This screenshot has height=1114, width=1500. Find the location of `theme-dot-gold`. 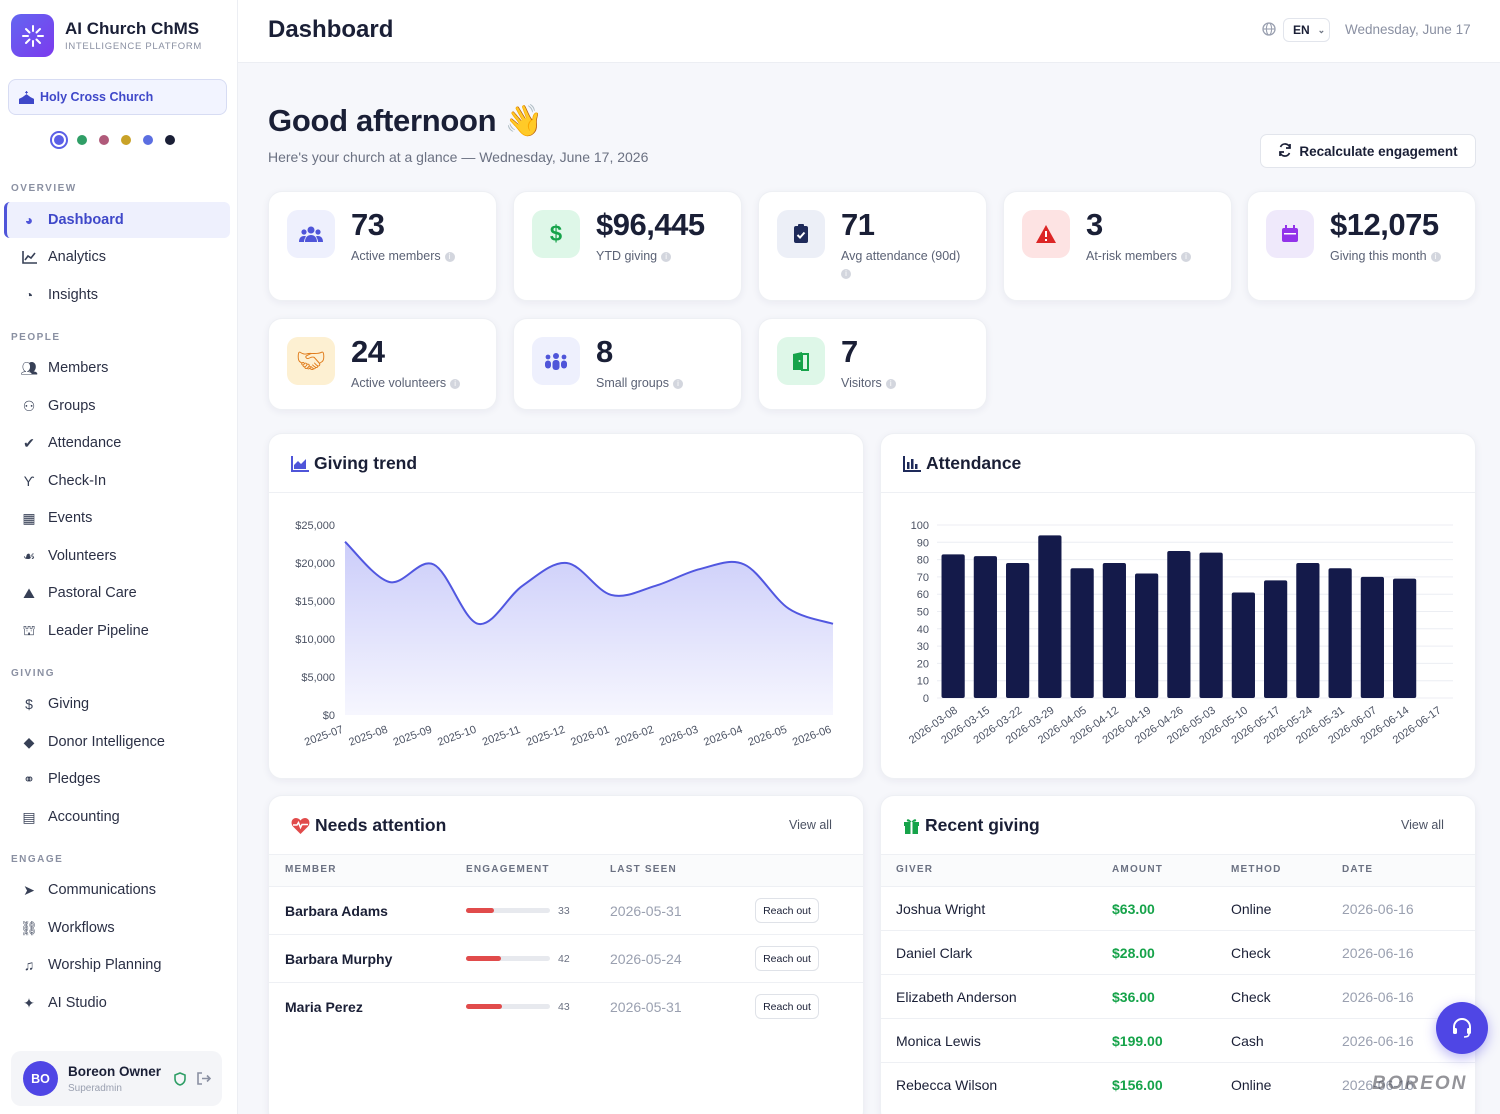

theme-dot-gold is located at coordinates (126, 140).